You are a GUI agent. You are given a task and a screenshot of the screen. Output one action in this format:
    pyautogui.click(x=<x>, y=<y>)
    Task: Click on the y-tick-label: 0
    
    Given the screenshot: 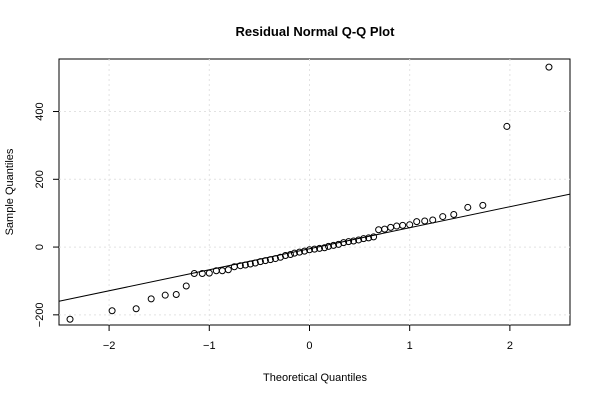 What is the action you would take?
    pyautogui.click(x=40, y=247)
    